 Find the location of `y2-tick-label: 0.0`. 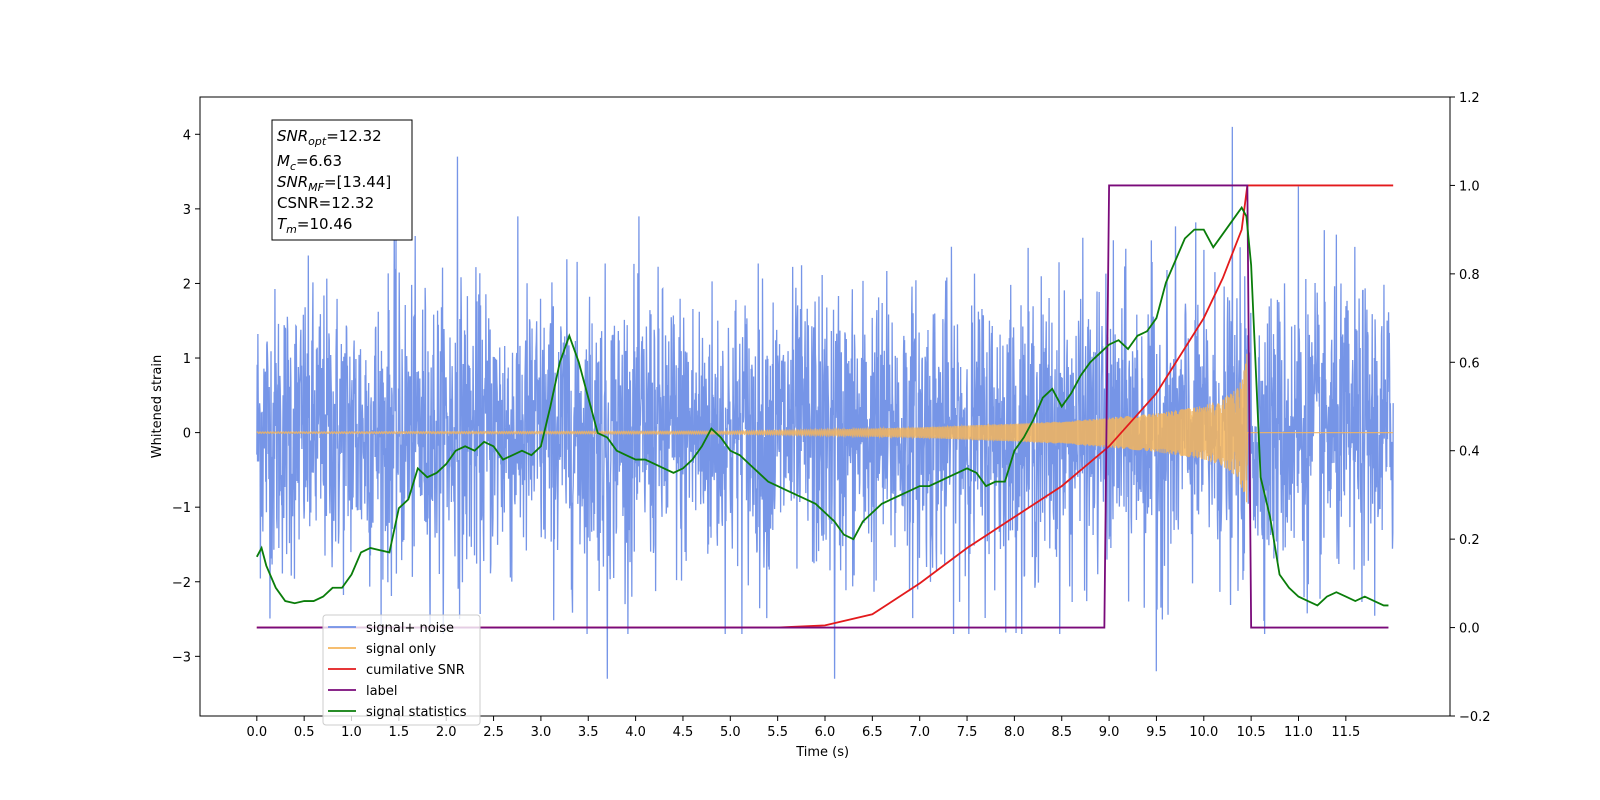

y2-tick-label: 0.0 is located at coordinates (1469, 629).